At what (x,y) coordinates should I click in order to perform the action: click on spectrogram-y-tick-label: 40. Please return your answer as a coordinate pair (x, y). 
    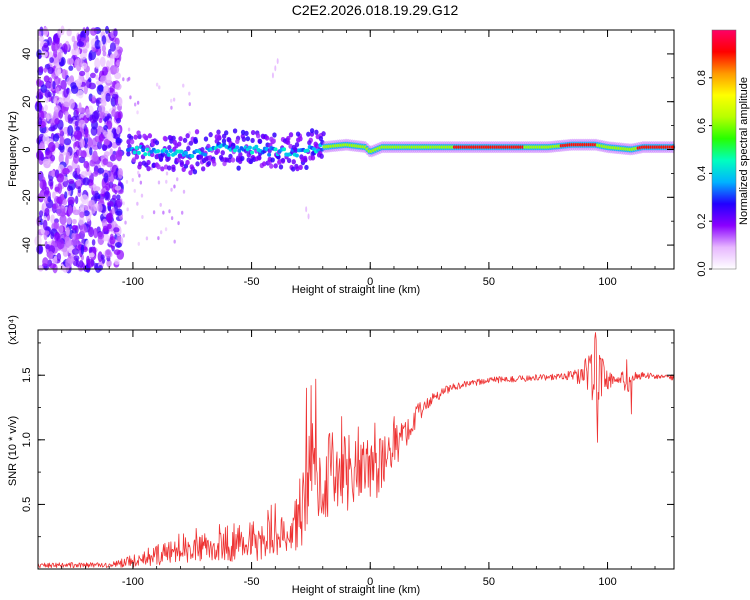
    Looking at the image, I should click on (27, 54).